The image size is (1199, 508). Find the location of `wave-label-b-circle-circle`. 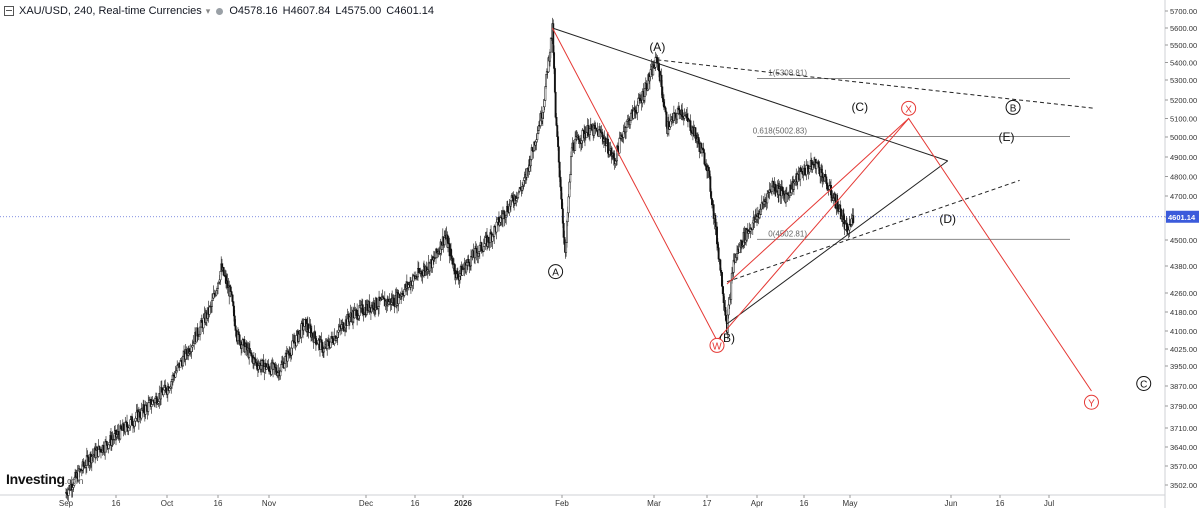

wave-label-b-circle-circle is located at coordinates (1013, 107).